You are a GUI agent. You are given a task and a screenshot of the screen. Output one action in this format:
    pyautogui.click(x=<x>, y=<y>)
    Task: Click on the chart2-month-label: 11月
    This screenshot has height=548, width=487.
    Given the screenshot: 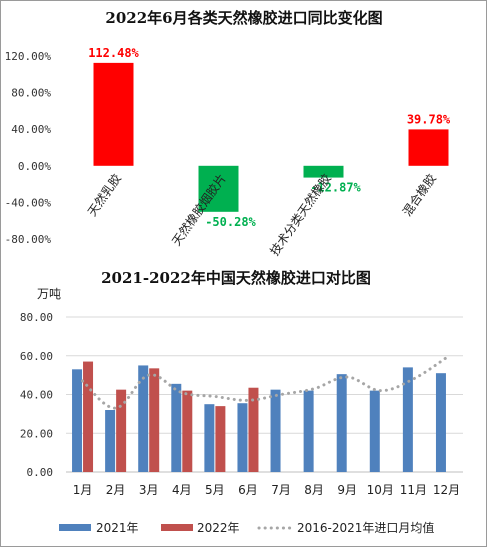 What is the action you would take?
    pyautogui.click(x=413, y=490)
    